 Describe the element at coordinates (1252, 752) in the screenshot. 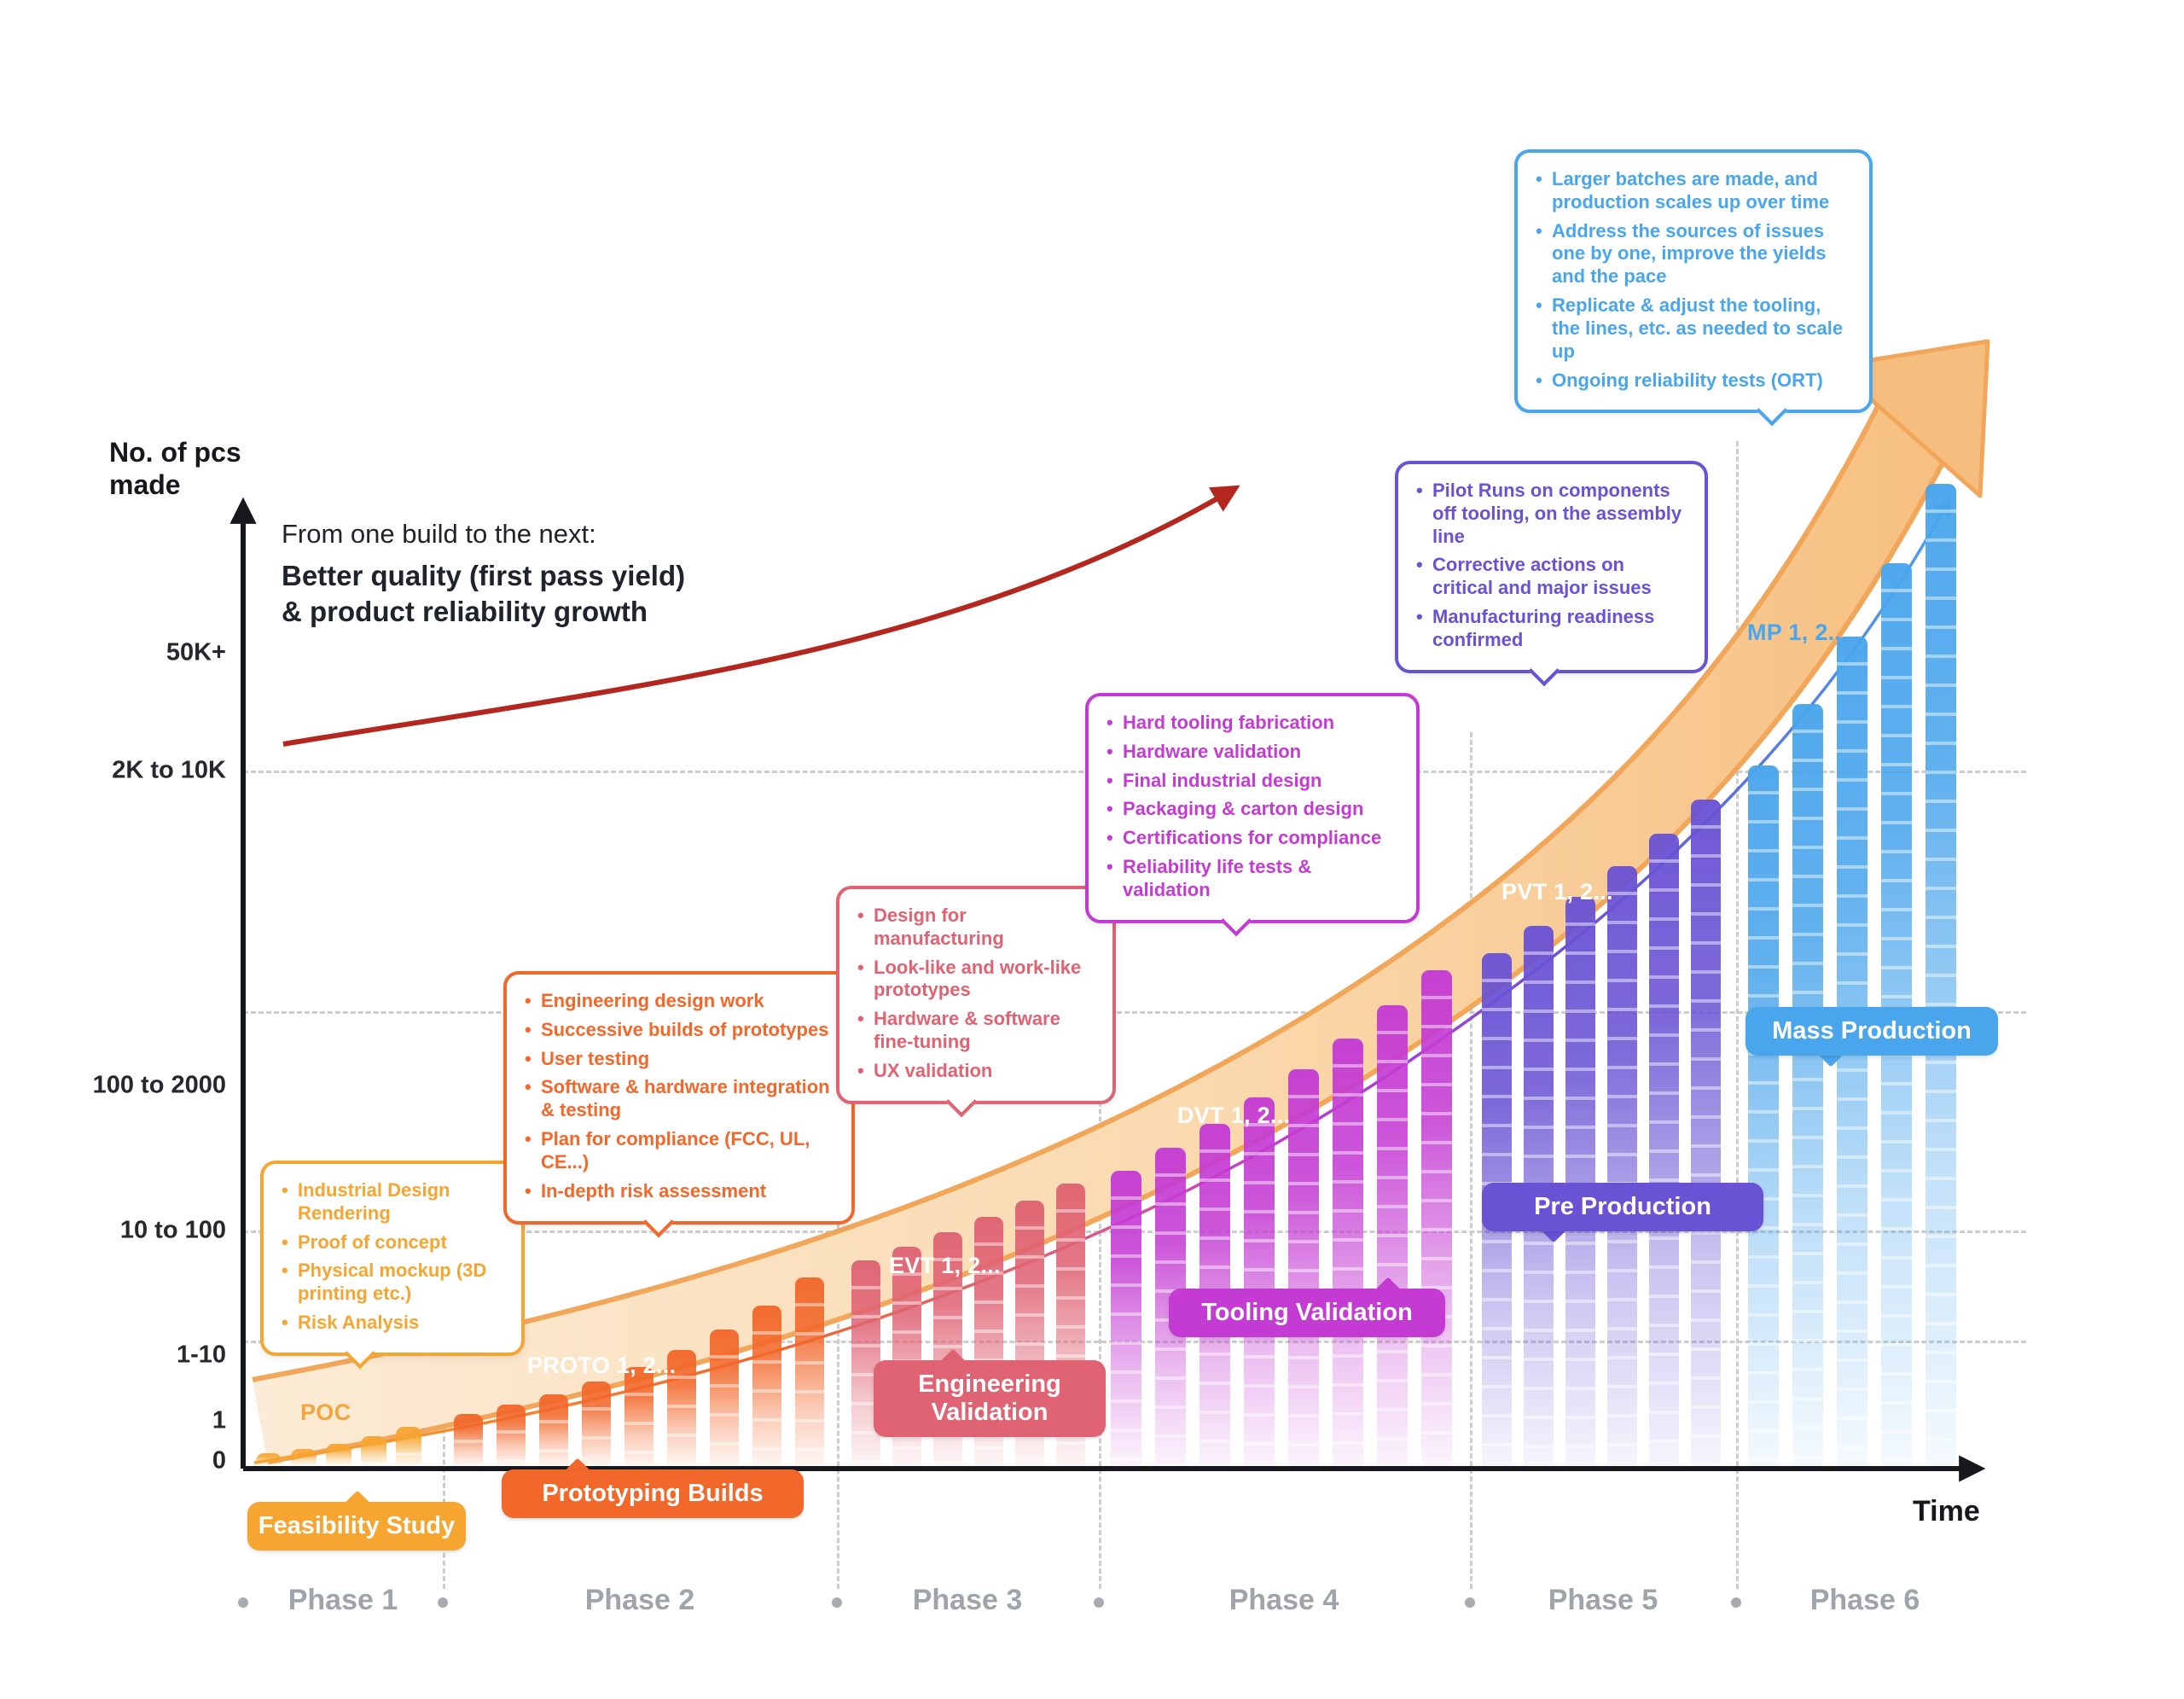

I see `callout-item: Hardware validation` at that location.